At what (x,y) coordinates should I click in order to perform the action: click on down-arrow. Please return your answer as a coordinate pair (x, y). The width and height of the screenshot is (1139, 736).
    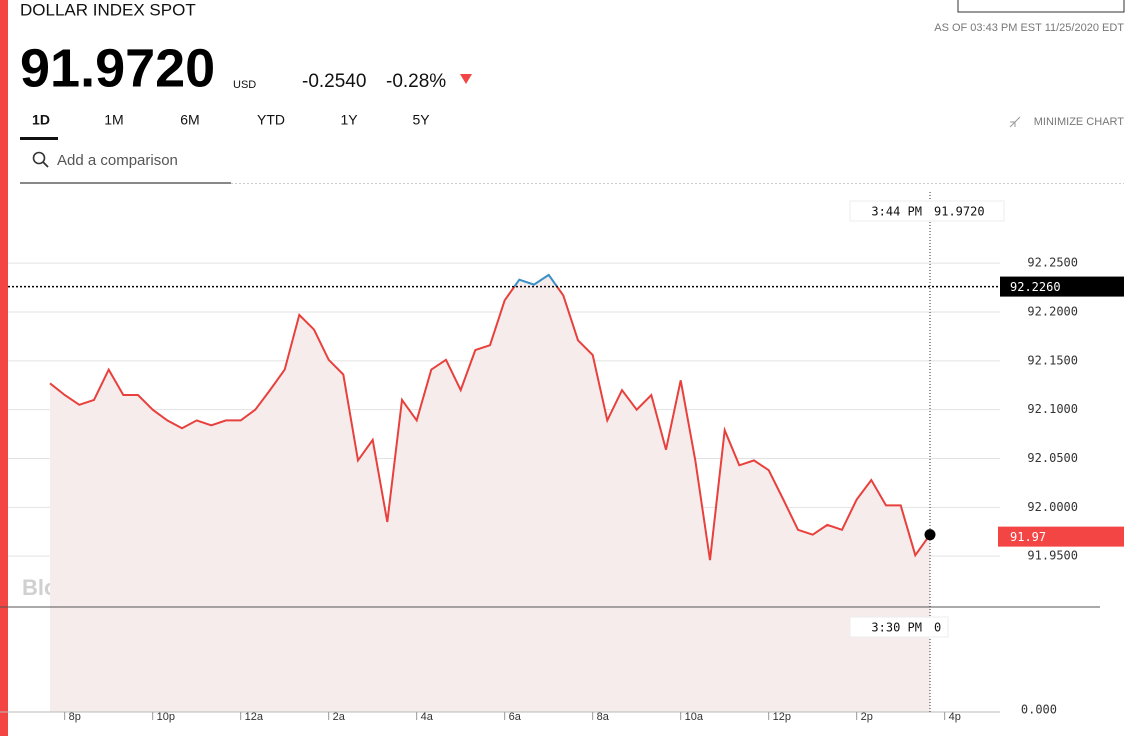
    Looking at the image, I should click on (466, 79).